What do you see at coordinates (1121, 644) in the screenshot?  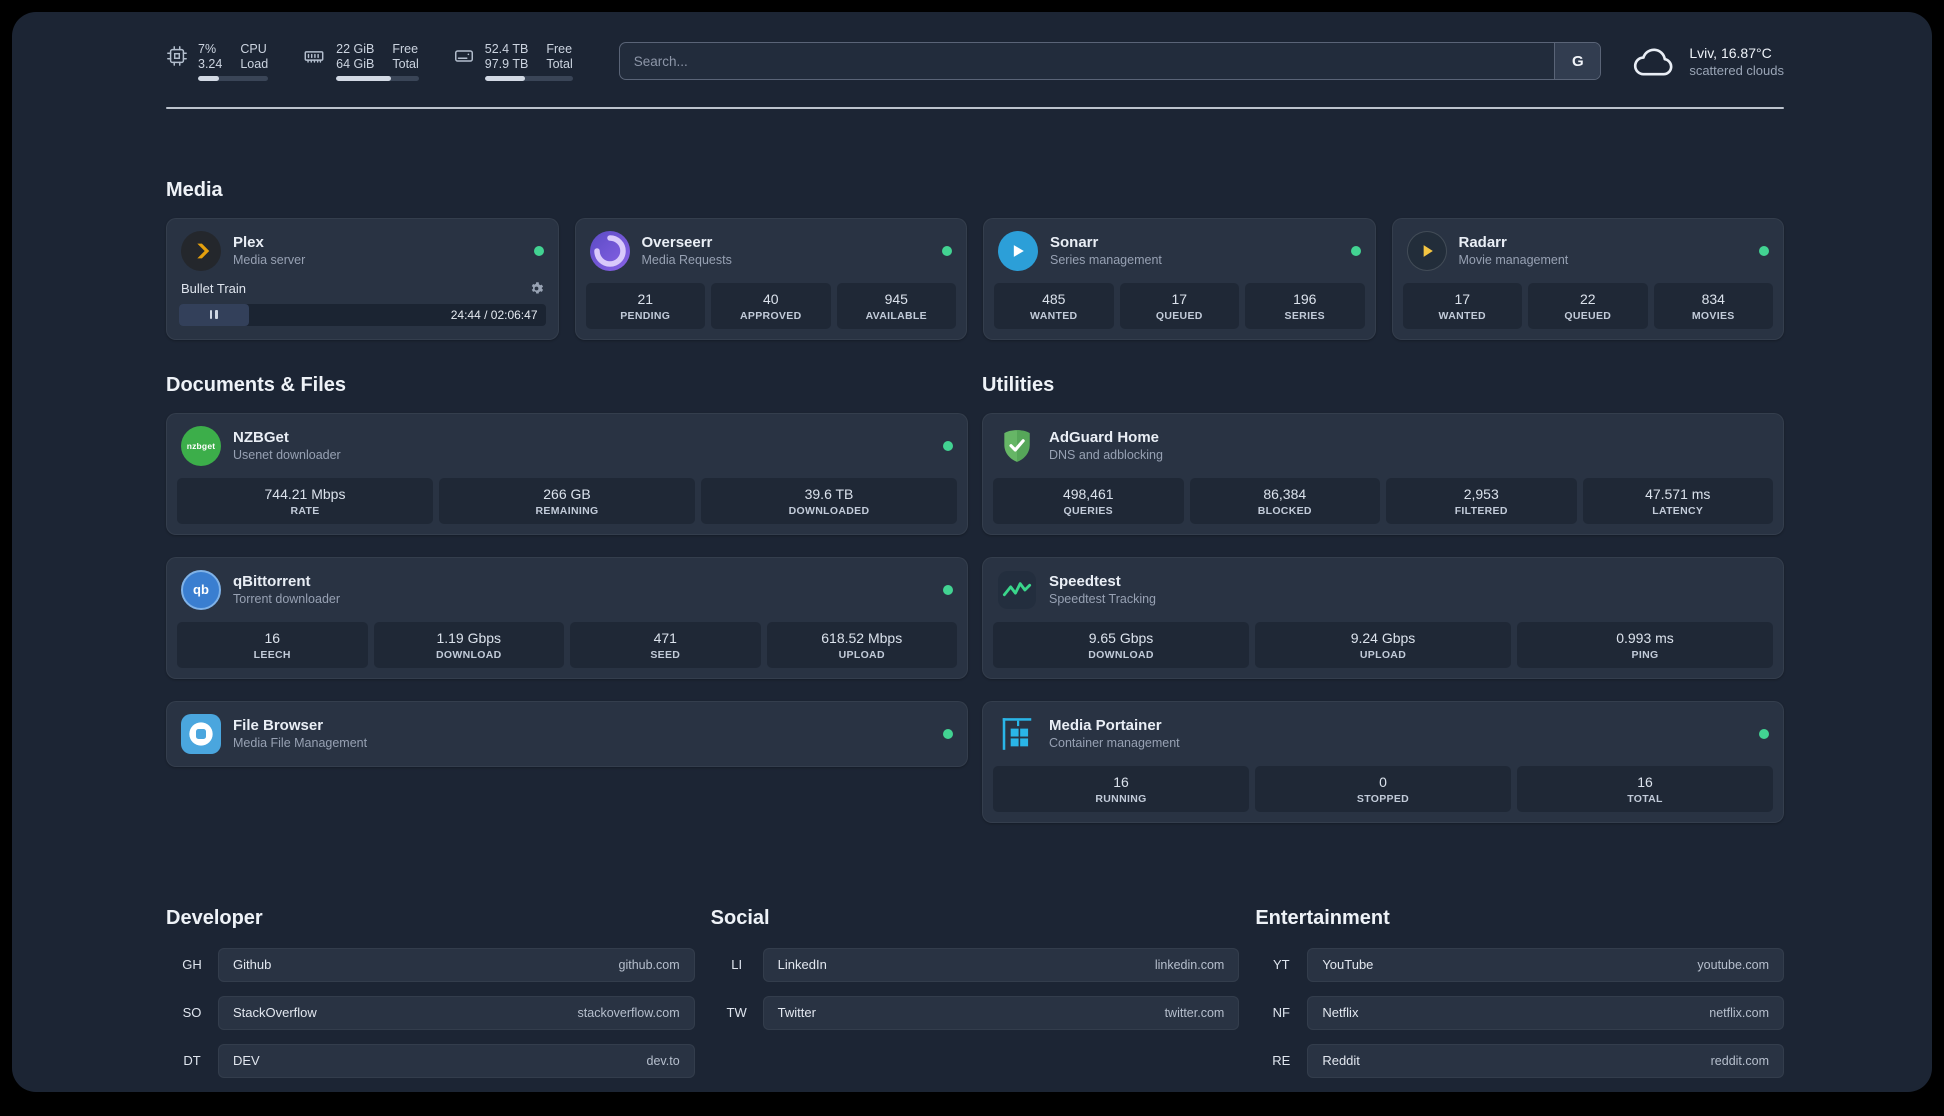 I see `stat-download: 9.65 Gbps DOWNLOAD` at bounding box center [1121, 644].